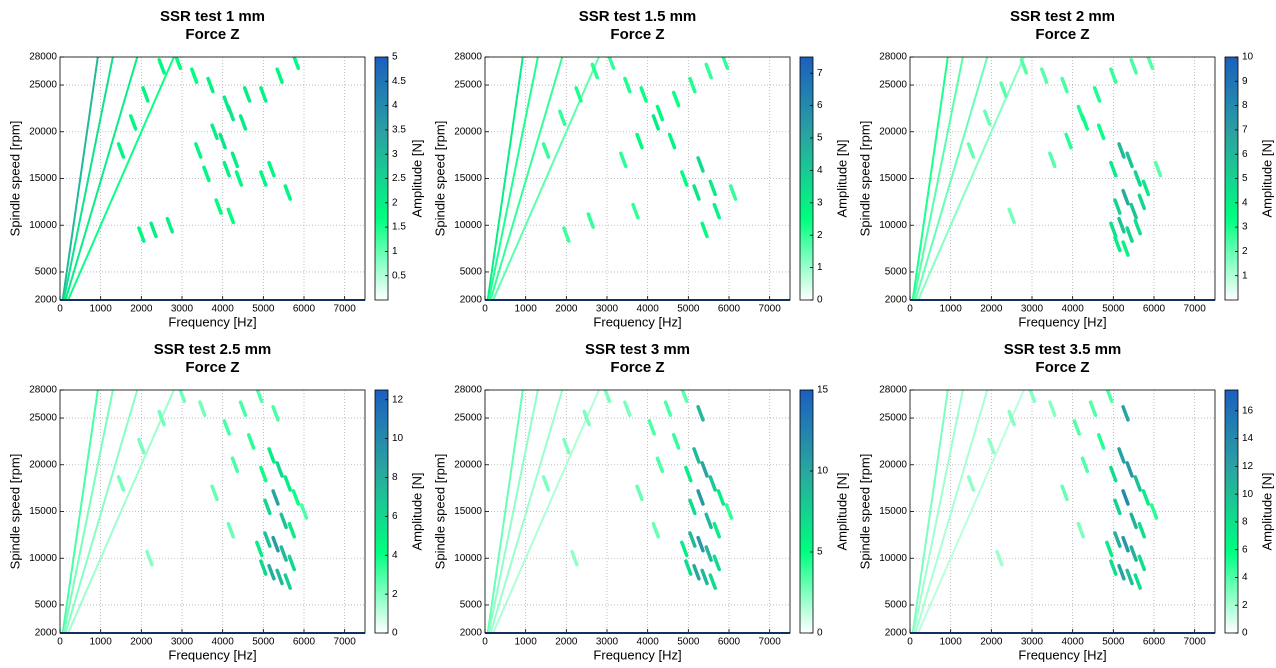 This screenshot has width=1276, height=668. What do you see at coordinates (1248, 410) in the screenshot?
I see `colorbar-tick-label: 16` at bounding box center [1248, 410].